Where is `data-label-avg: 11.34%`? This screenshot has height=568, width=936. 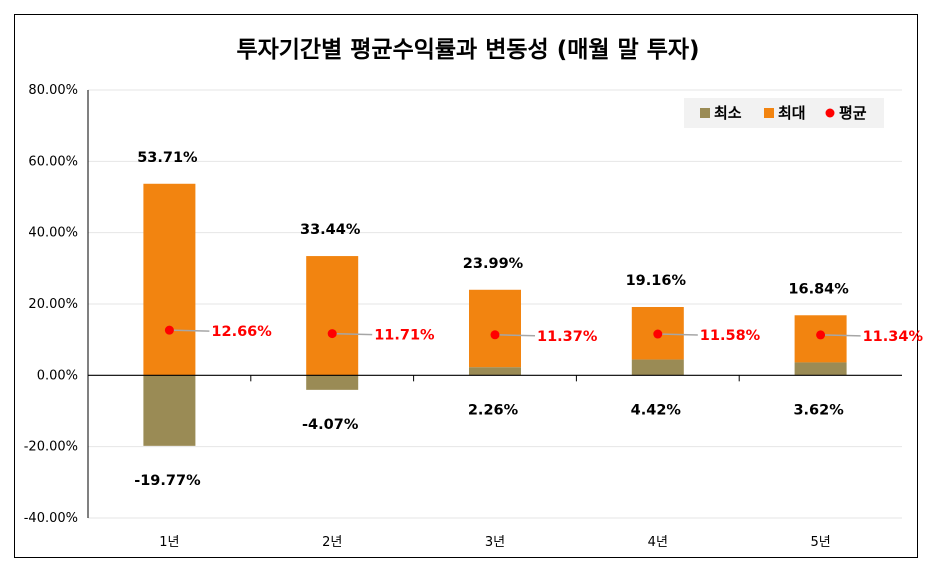
data-label-avg: 11.34% is located at coordinates (893, 337).